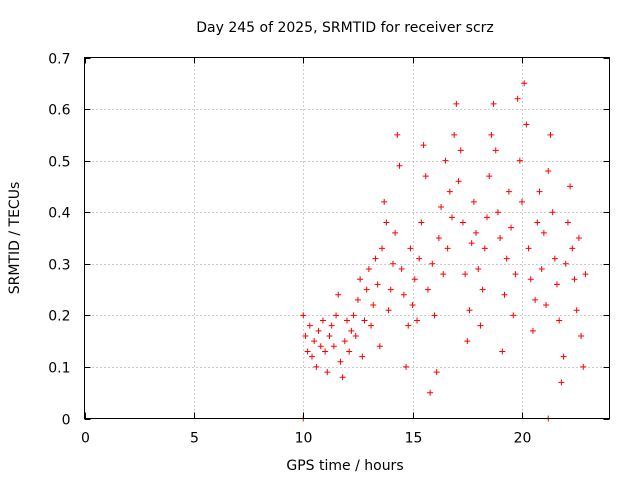 This screenshot has height=480, width=640. I want to click on x-tick-label: 15, so click(414, 439).